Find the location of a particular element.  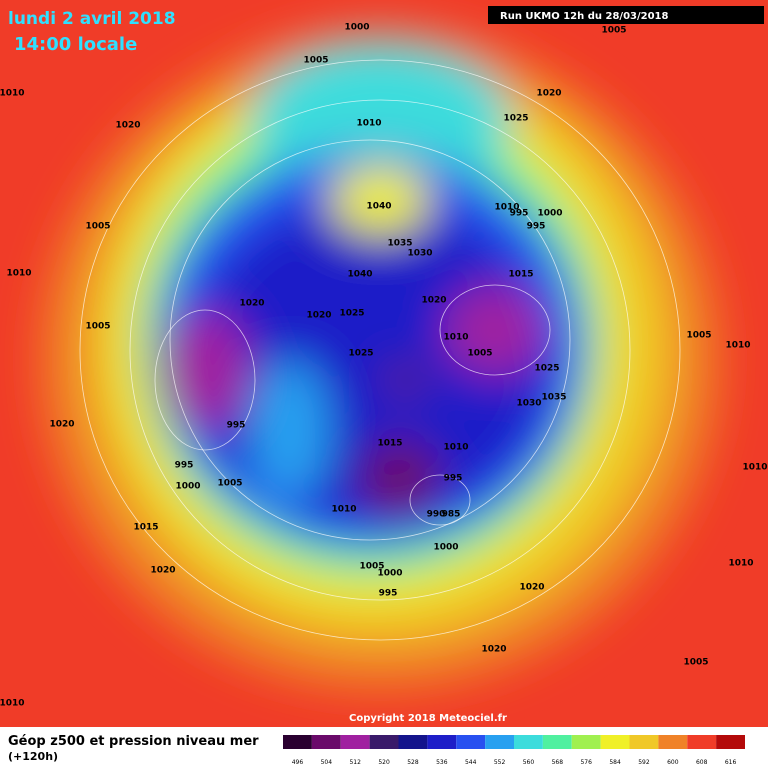

legend-title: Géop z500 et pression niveau mer is located at coordinates (133, 741).